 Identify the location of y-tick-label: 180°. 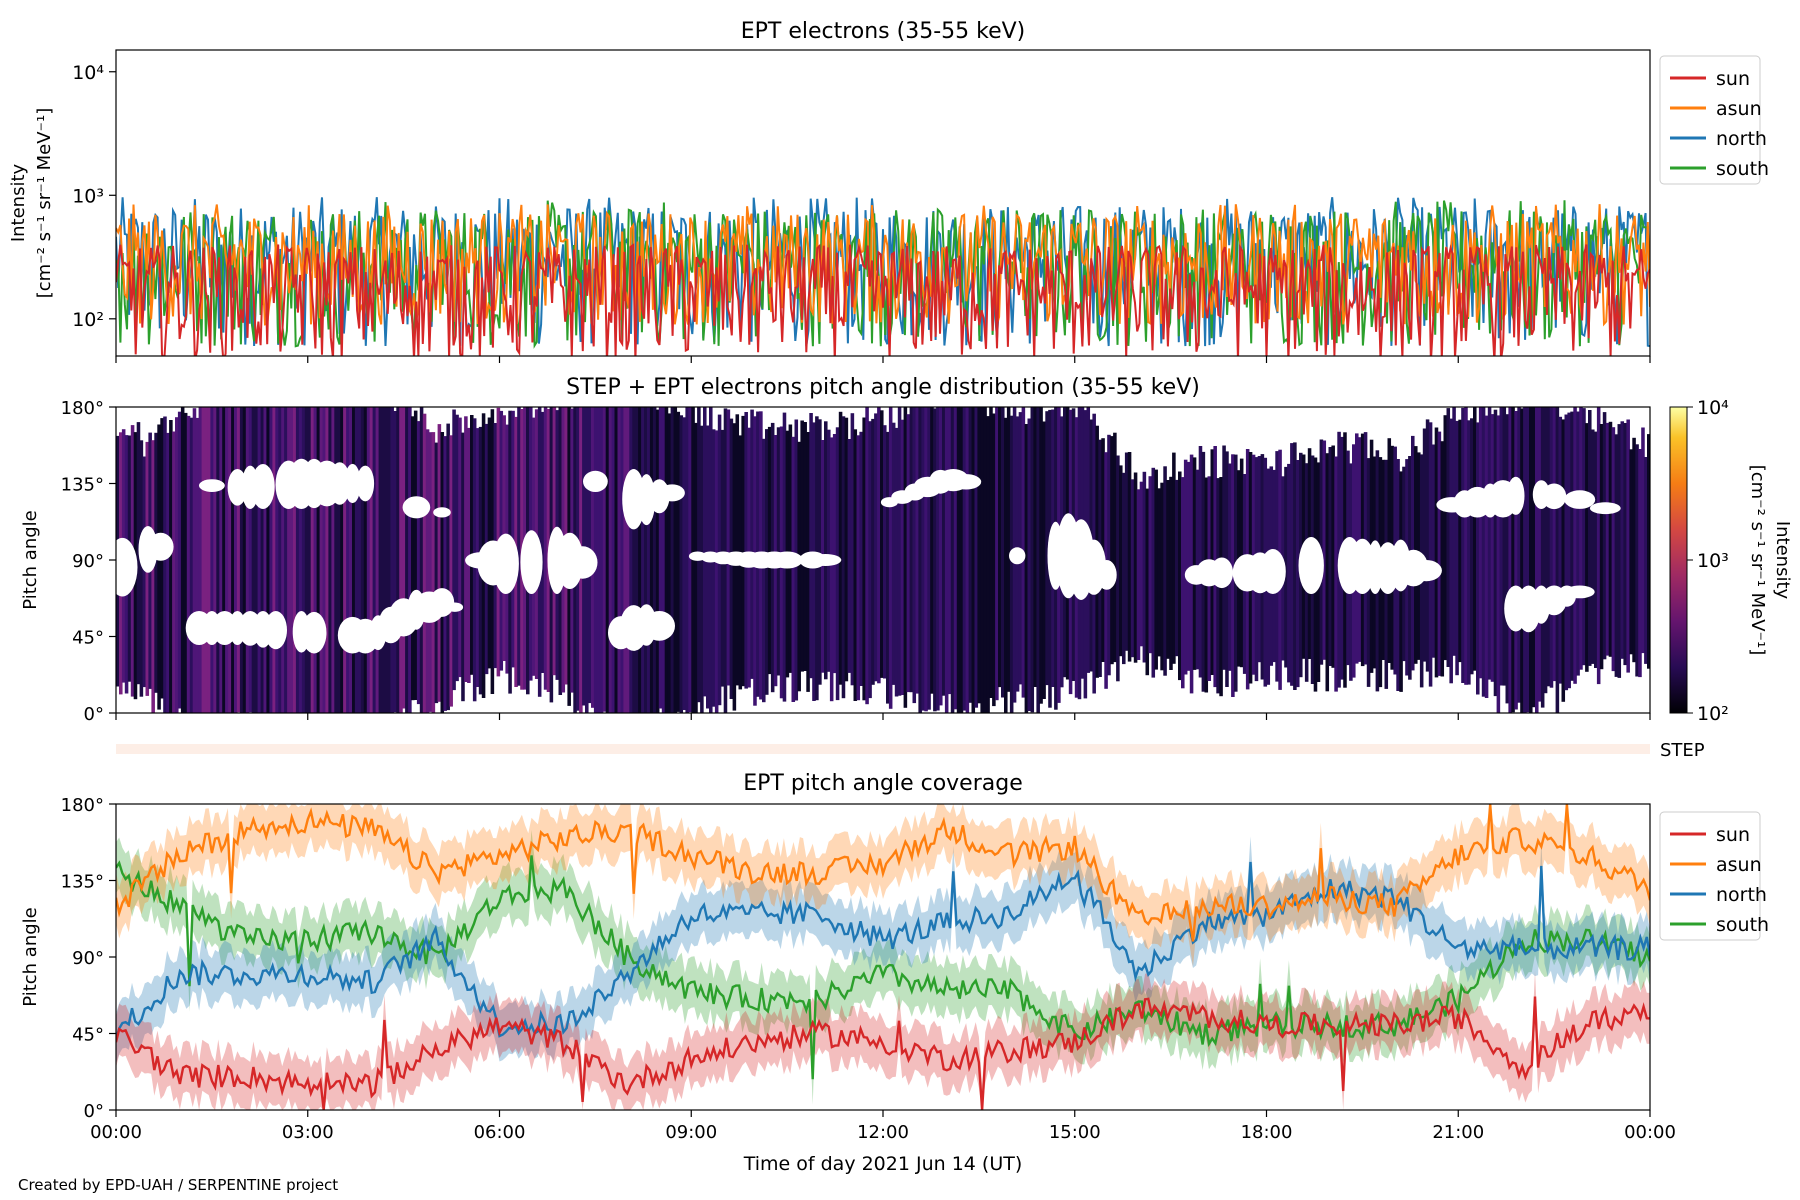
(82, 805).